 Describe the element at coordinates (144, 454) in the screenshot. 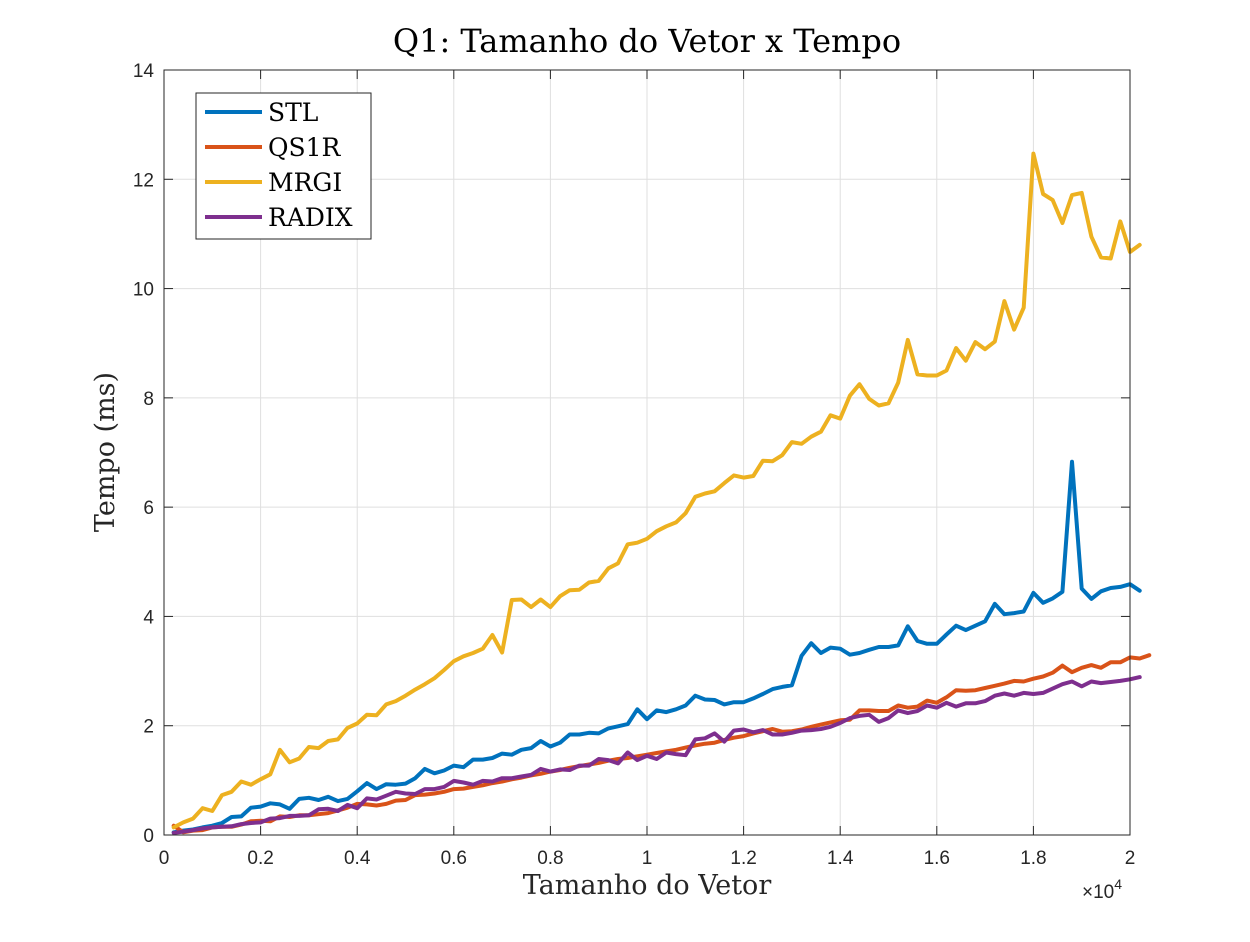

I see `y-tick-labels: 0 2 4 6 8 10 12 14` at that location.